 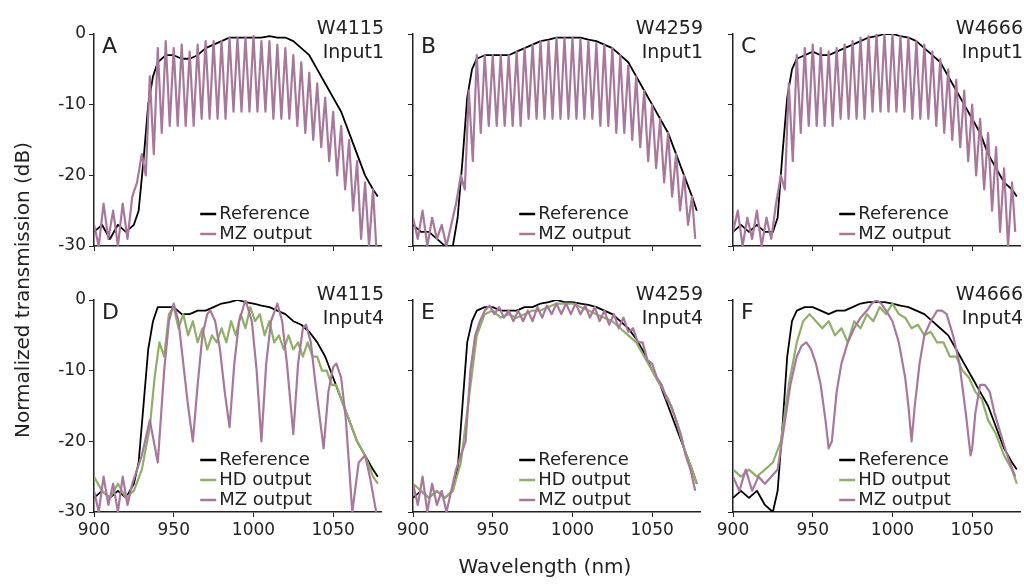 What do you see at coordinates (429, 45) in the screenshot?
I see `annotation: B` at bounding box center [429, 45].